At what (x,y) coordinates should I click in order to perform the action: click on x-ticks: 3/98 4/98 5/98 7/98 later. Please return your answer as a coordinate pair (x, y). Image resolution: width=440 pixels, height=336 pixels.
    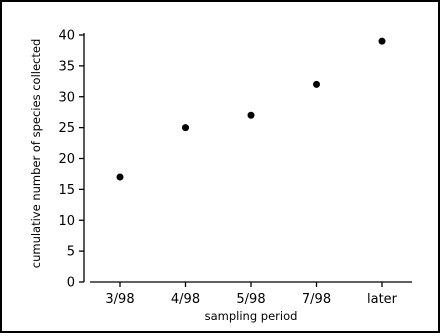
    Looking at the image, I should click on (251, 294).